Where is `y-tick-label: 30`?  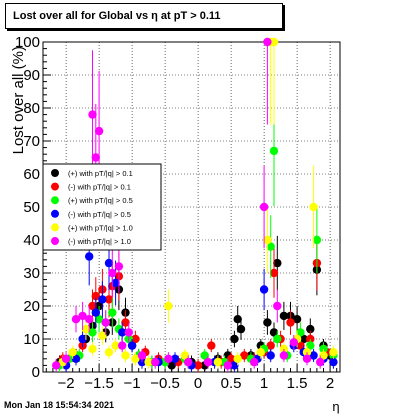 y-tick-label: 30 is located at coordinates (31, 273).